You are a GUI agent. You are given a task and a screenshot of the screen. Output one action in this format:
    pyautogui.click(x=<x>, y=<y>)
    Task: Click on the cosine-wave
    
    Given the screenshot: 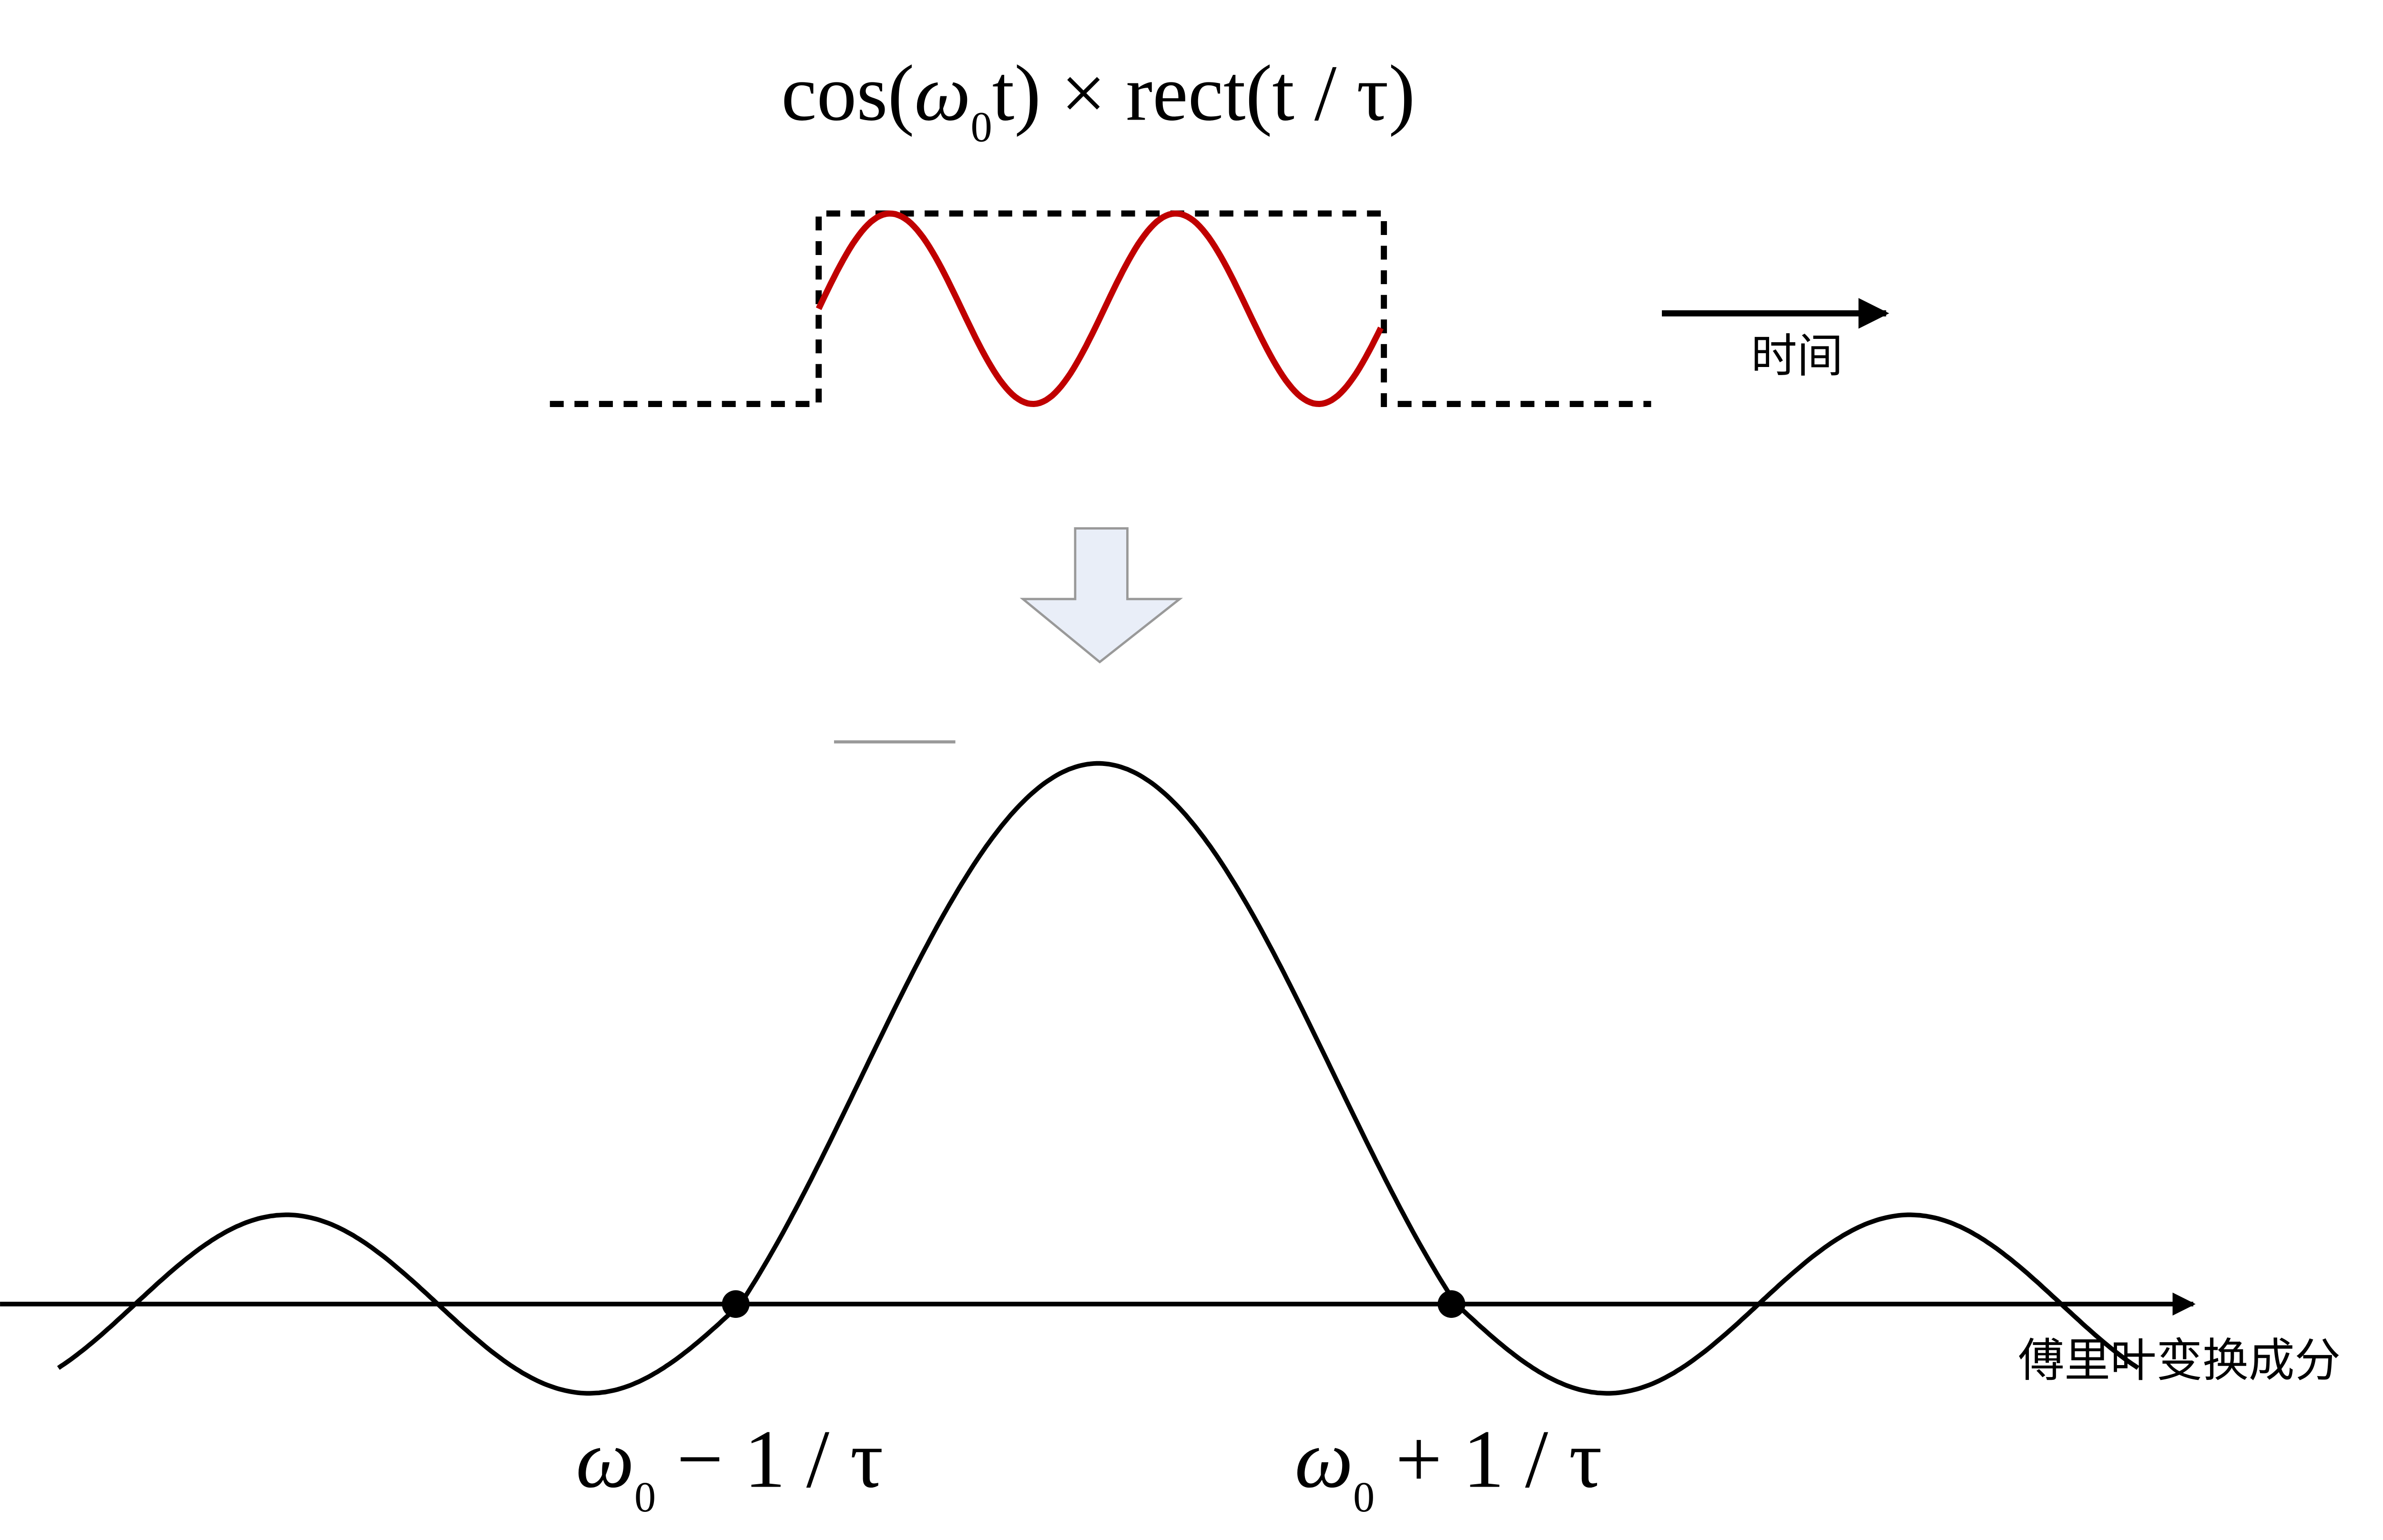 What is the action you would take?
    pyautogui.click(x=1099, y=309)
    